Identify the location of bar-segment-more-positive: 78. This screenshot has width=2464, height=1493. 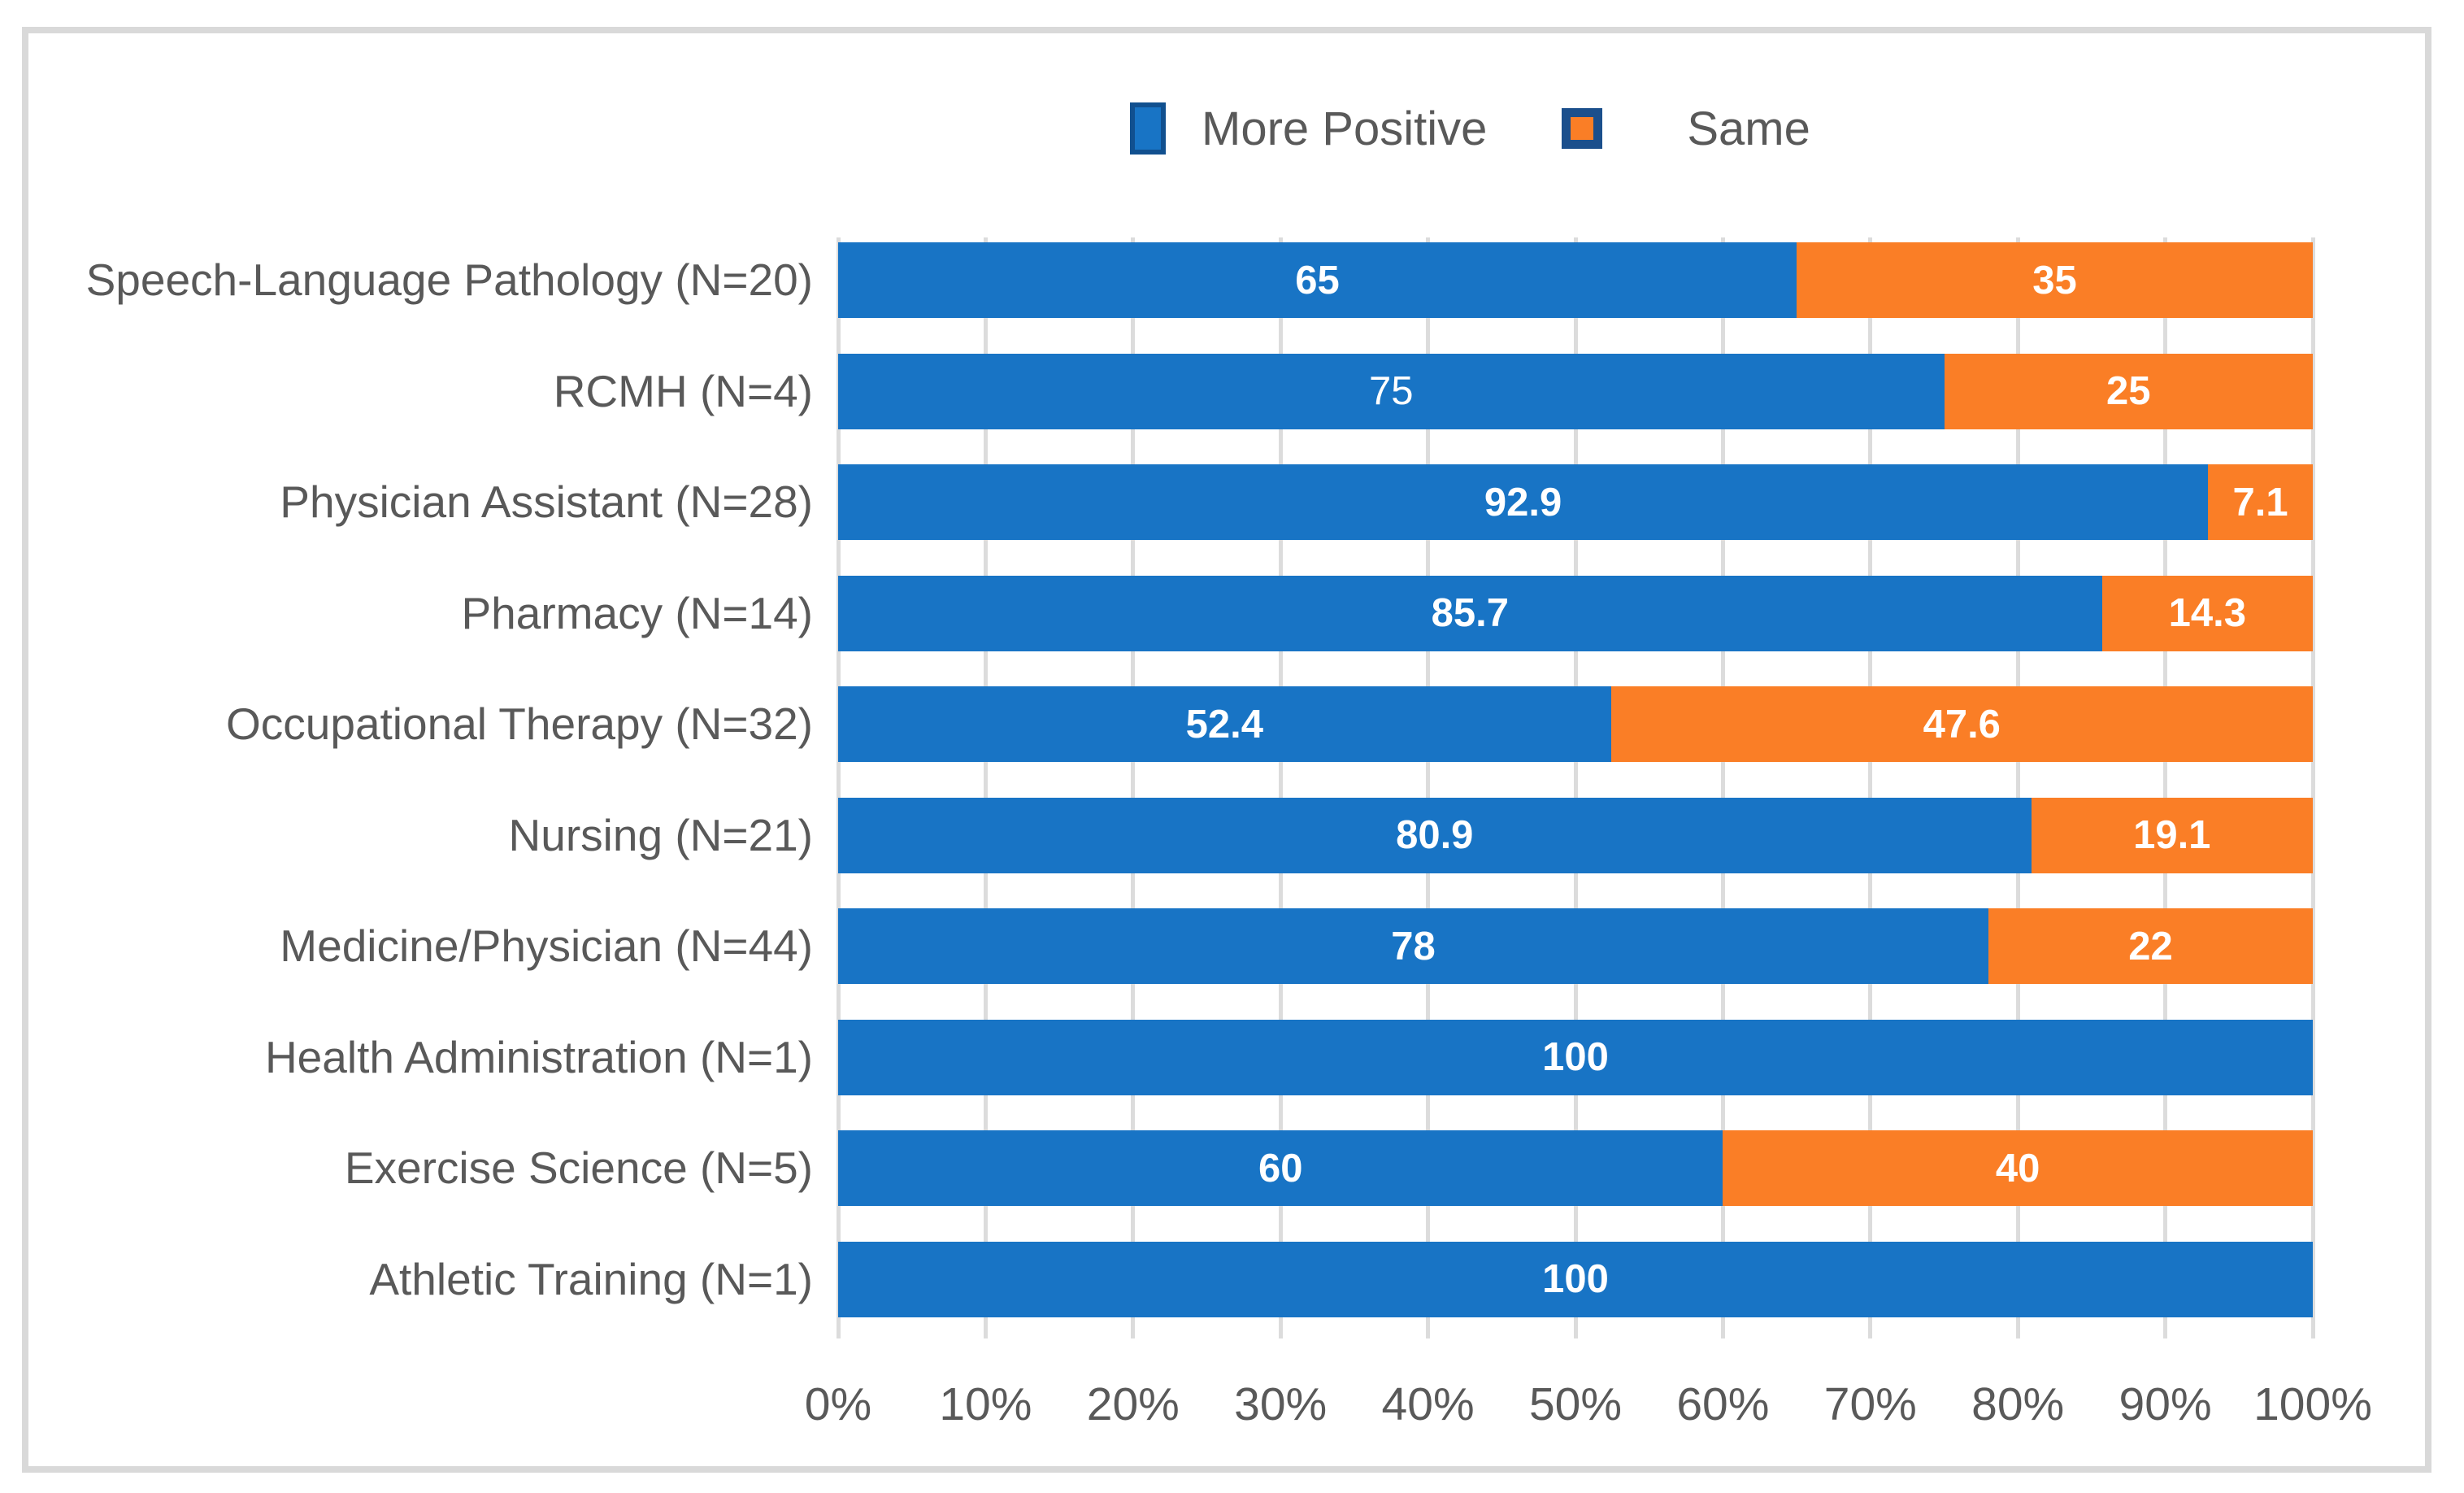
(1413, 946).